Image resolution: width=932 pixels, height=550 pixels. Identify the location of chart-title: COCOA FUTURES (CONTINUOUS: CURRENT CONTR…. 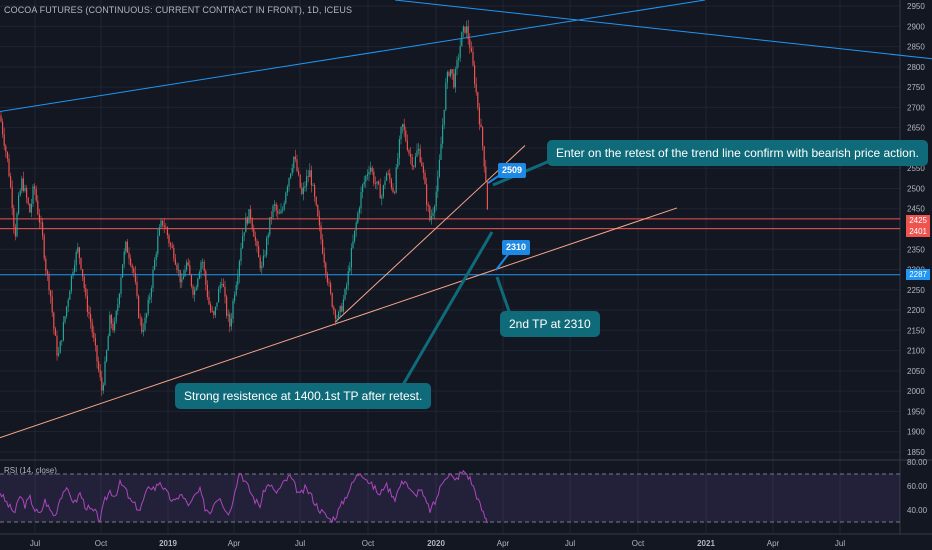
(178, 10).